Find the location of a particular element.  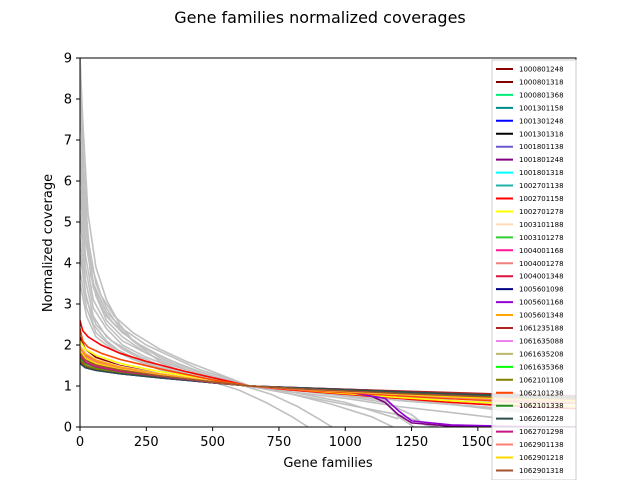

legend-label-1003101278: 1003101278 is located at coordinates (541, 238).